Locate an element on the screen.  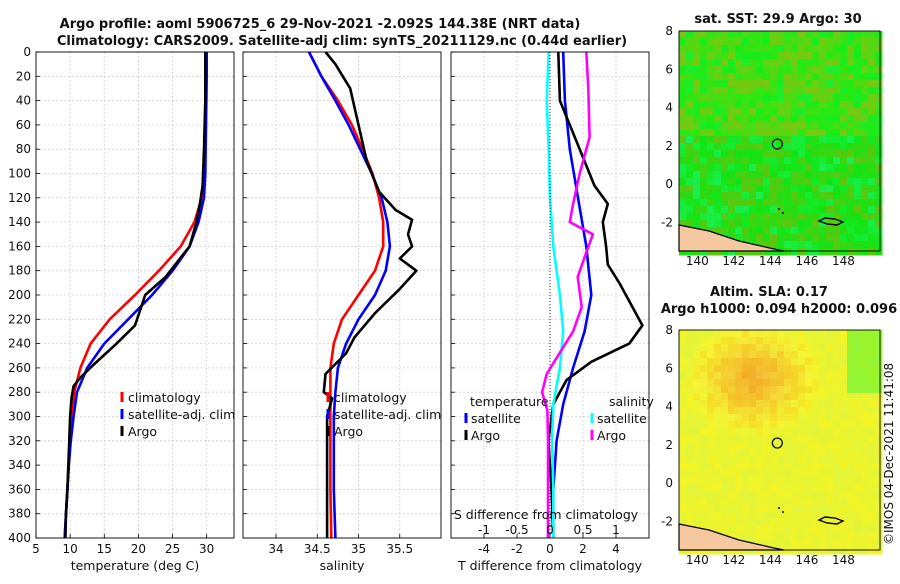
y-tick-label: 240 is located at coordinates (19, 344).